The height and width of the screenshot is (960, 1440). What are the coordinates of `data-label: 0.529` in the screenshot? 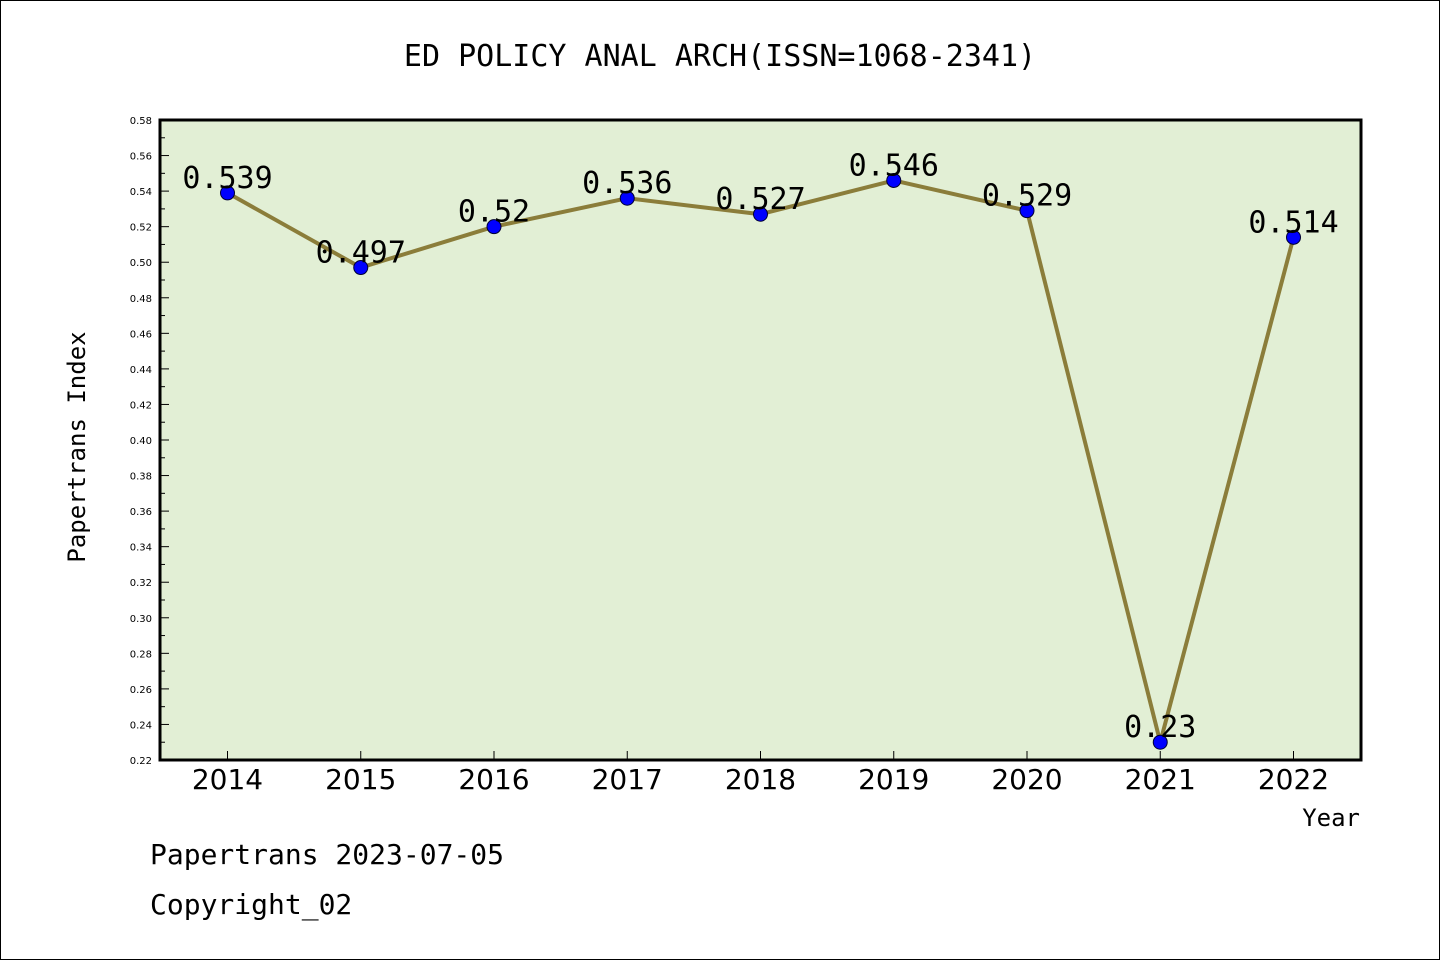 It's located at (1027, 196).